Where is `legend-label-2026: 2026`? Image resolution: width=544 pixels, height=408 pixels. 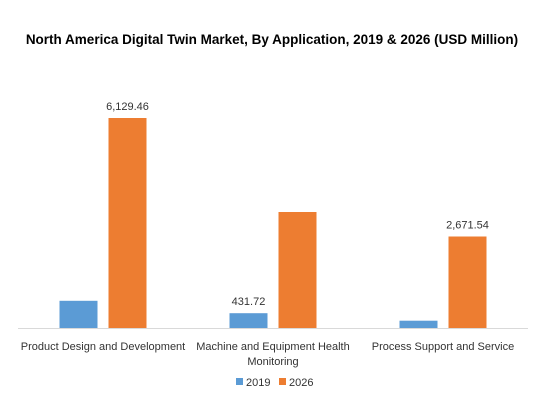
legend-label-2026: 2026 is located at coordinates (301, 383).